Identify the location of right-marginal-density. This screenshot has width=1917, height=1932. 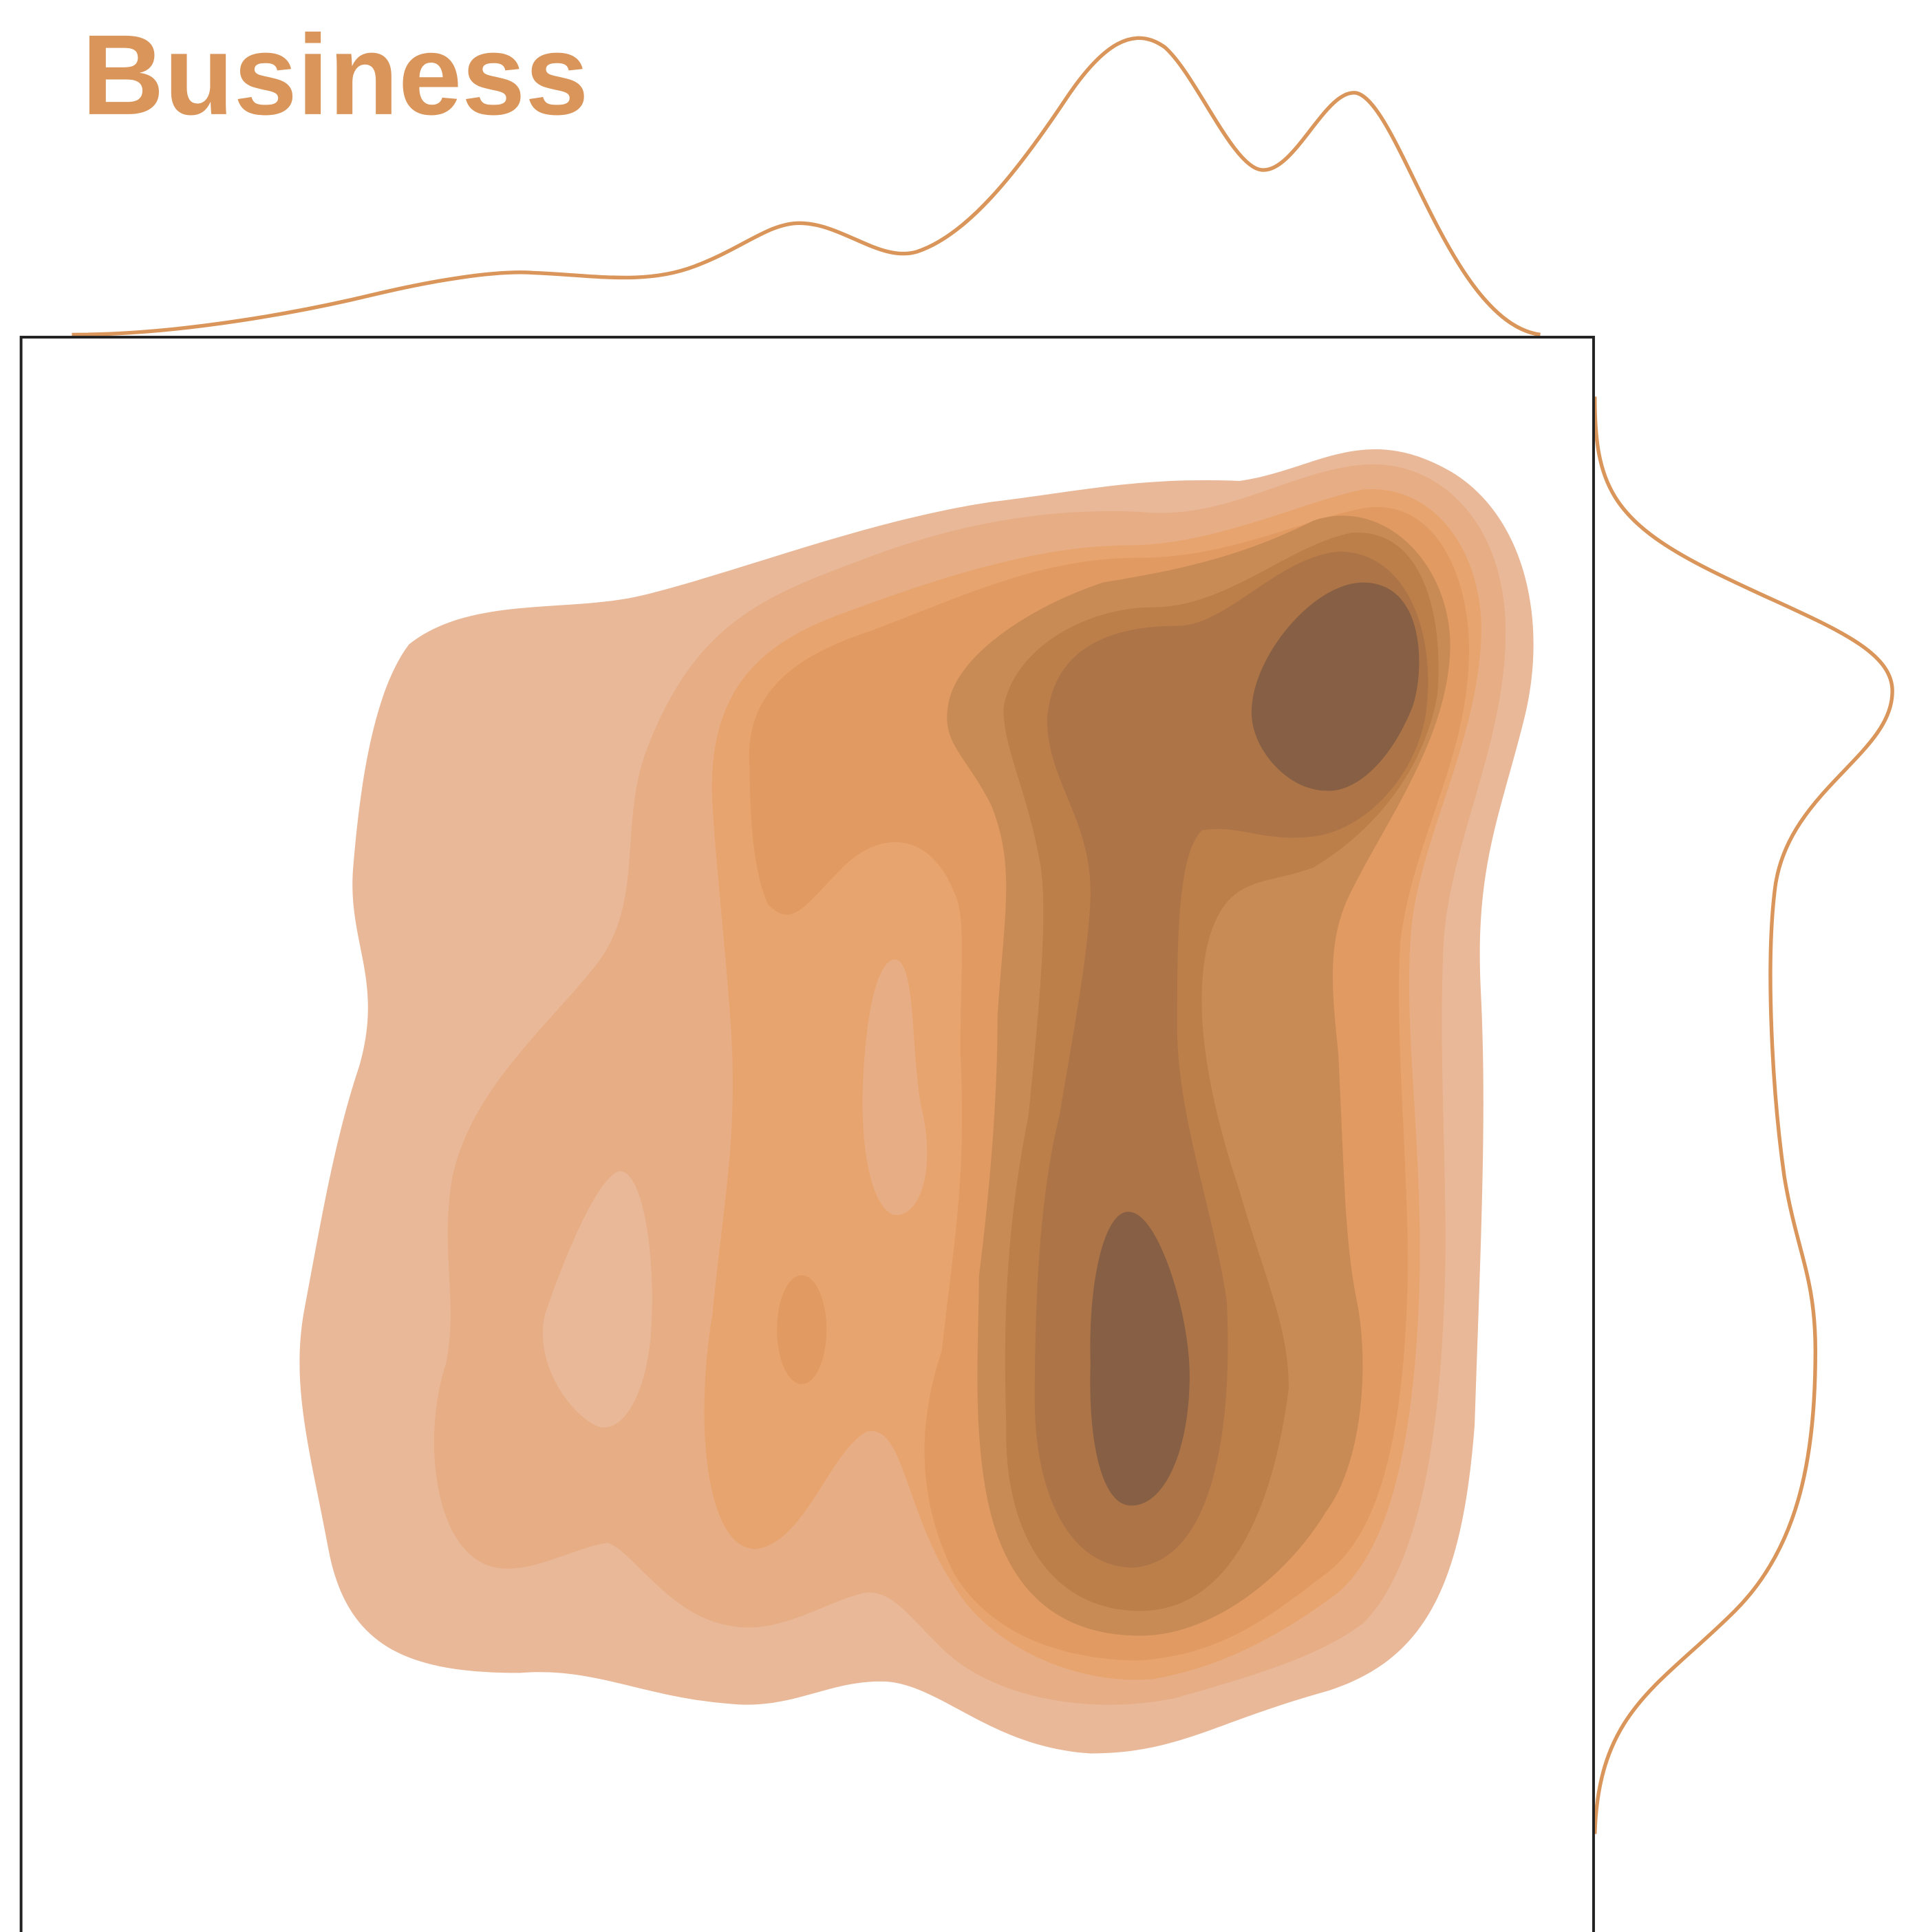
(1743, 1115).